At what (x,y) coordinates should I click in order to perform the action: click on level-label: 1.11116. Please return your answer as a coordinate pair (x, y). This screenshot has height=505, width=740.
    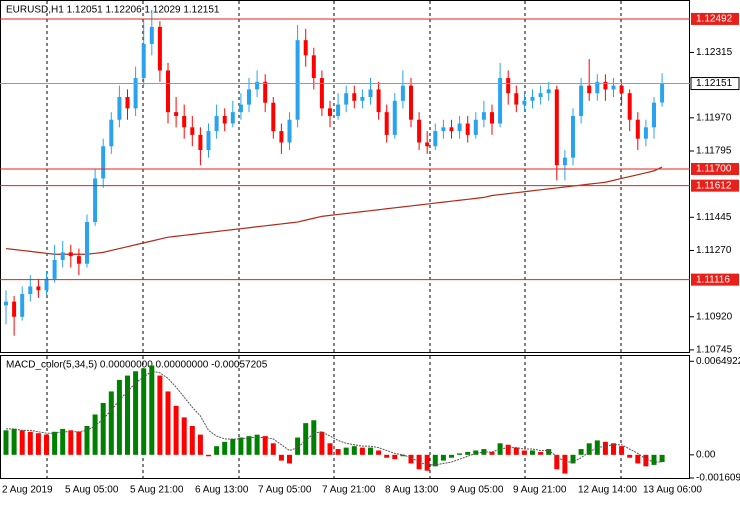
    Looking at the image, I should click on (713, 279).